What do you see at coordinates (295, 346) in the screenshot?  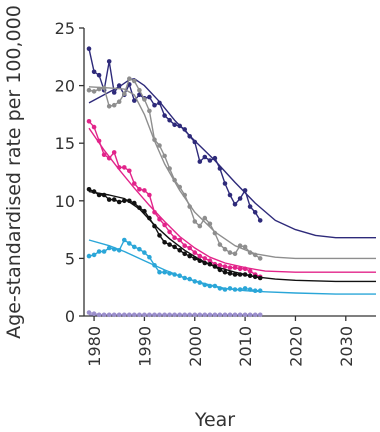 I see `x-tick-label: 2020` at bounding box center [295, 346].